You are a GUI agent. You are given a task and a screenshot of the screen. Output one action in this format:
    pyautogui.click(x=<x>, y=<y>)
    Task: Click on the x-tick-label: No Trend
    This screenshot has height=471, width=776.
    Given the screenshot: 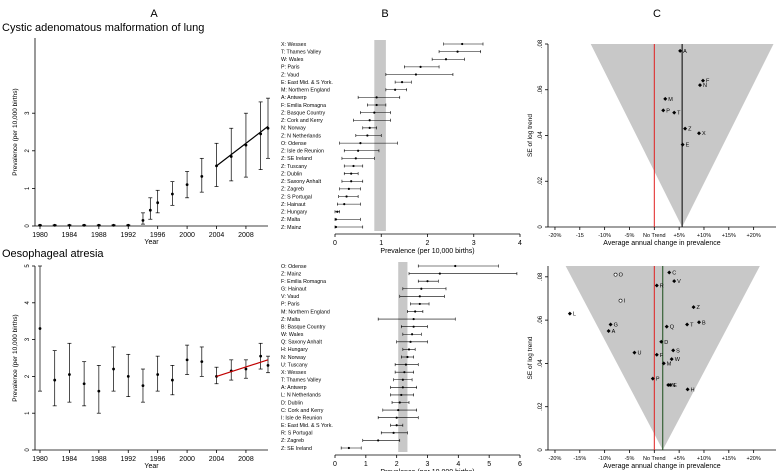 What is the action you would take?
    pyautogui.click(x=654, y=236)
    